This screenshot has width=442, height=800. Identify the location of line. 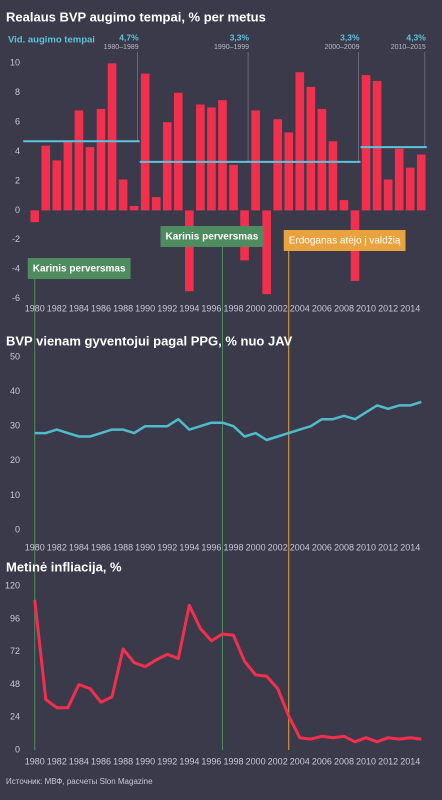
(228, 421).